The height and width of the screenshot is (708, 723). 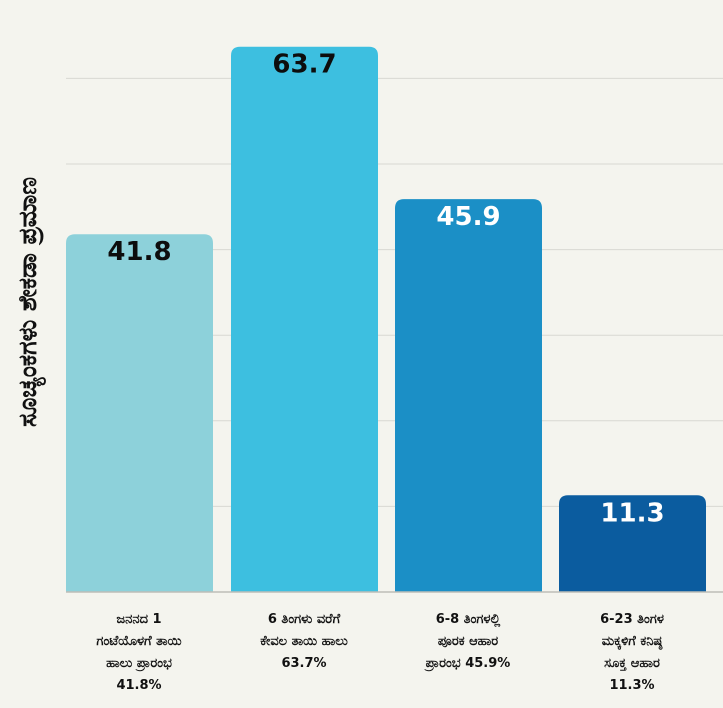 I want to click on value-label-1: 41.8, so click(x=139, y=252).